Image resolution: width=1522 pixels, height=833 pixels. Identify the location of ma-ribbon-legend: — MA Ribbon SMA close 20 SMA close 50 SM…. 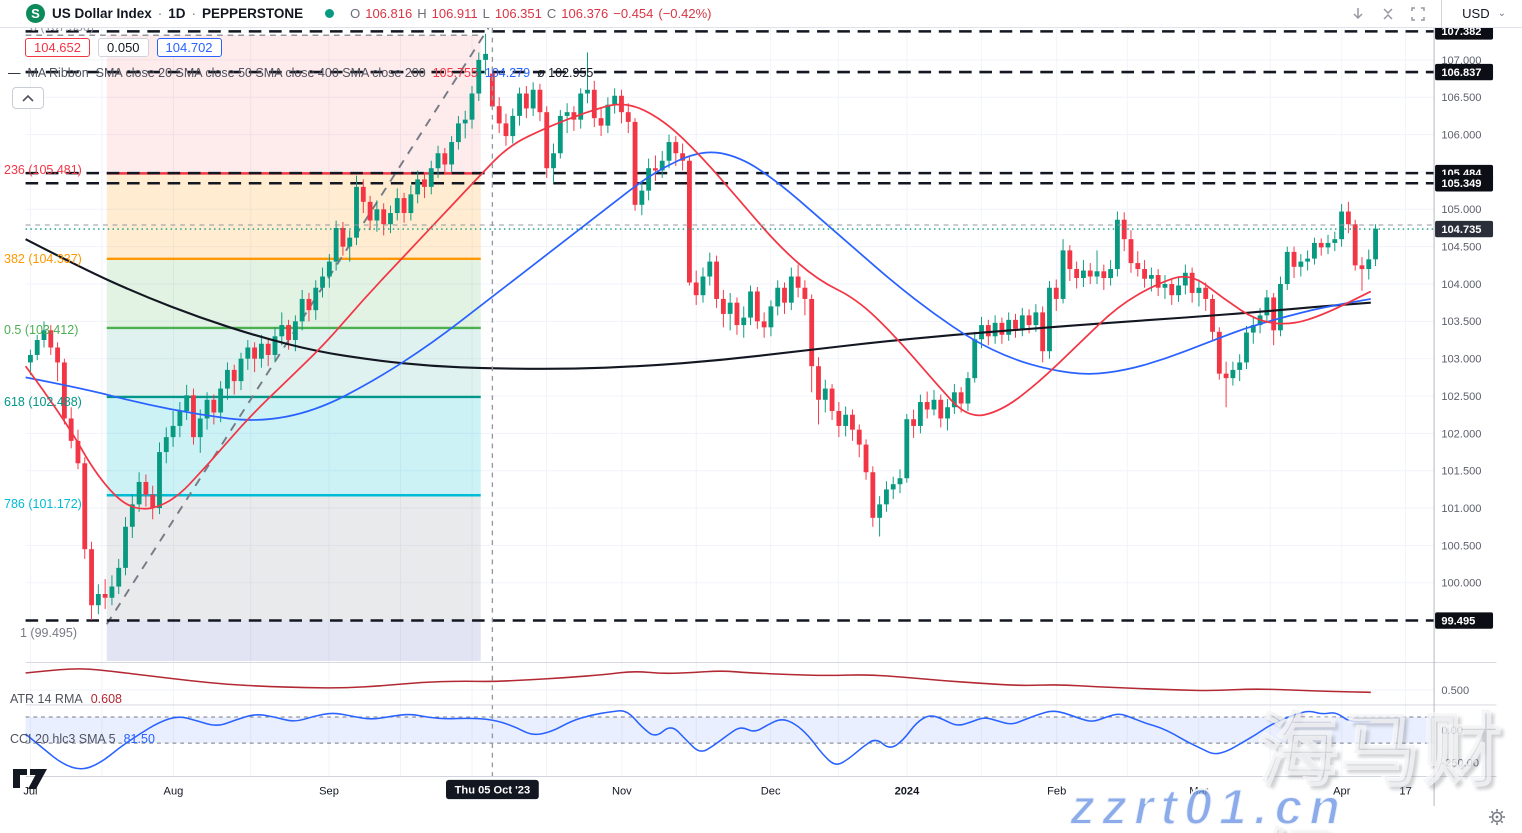
(300, 73).